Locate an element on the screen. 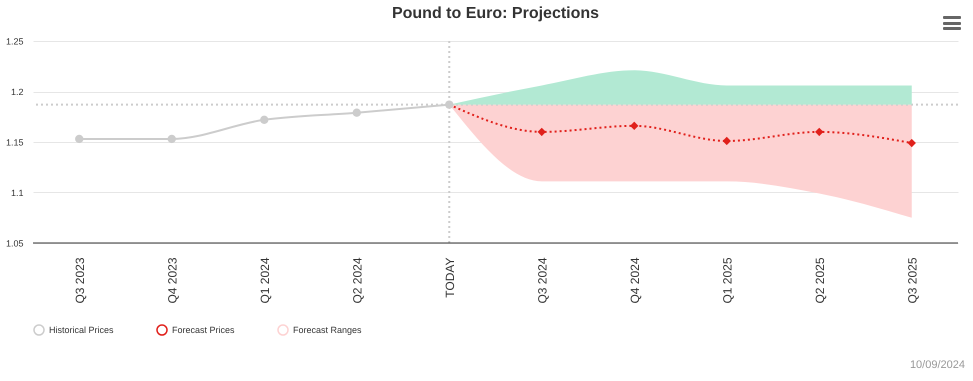 The image size is (973, 381). x-tick-label: Q3 2025 is located at coordinates (912, 280).